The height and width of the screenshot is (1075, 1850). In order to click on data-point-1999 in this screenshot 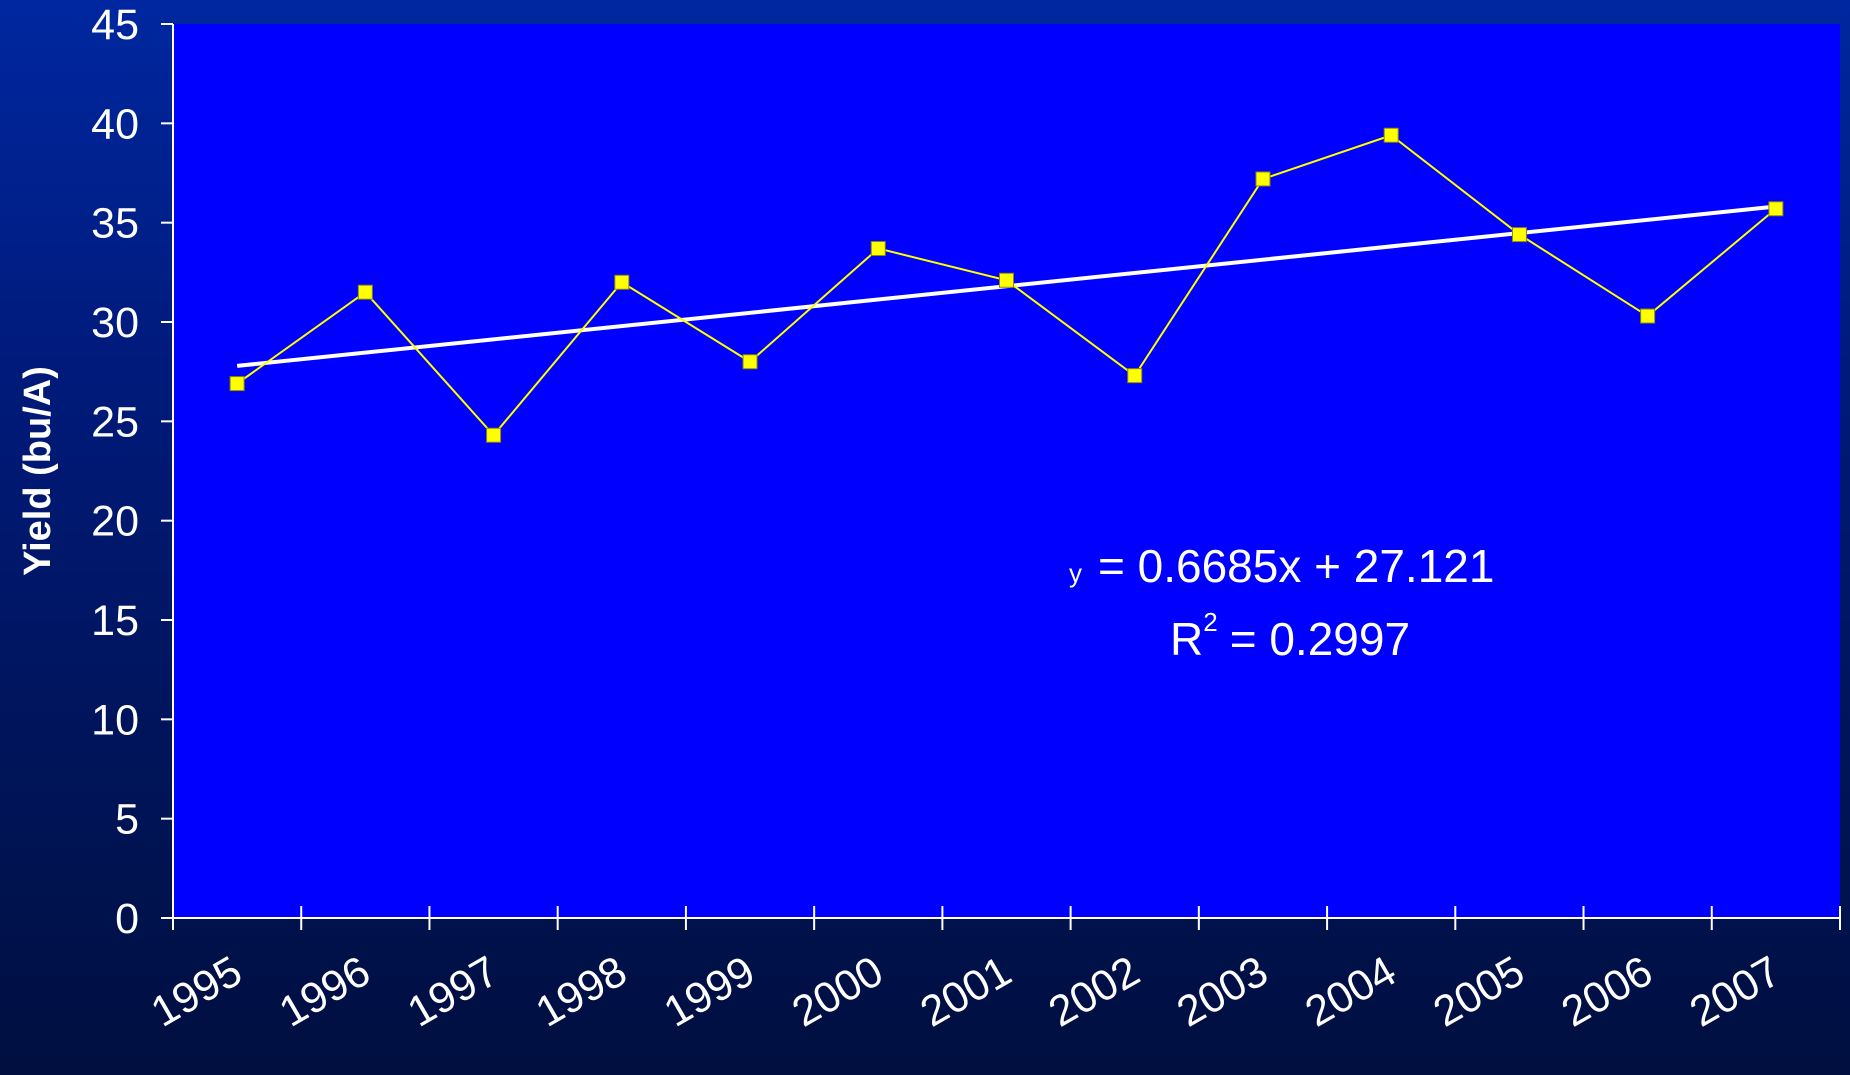, I will do `click(750, 362)`.